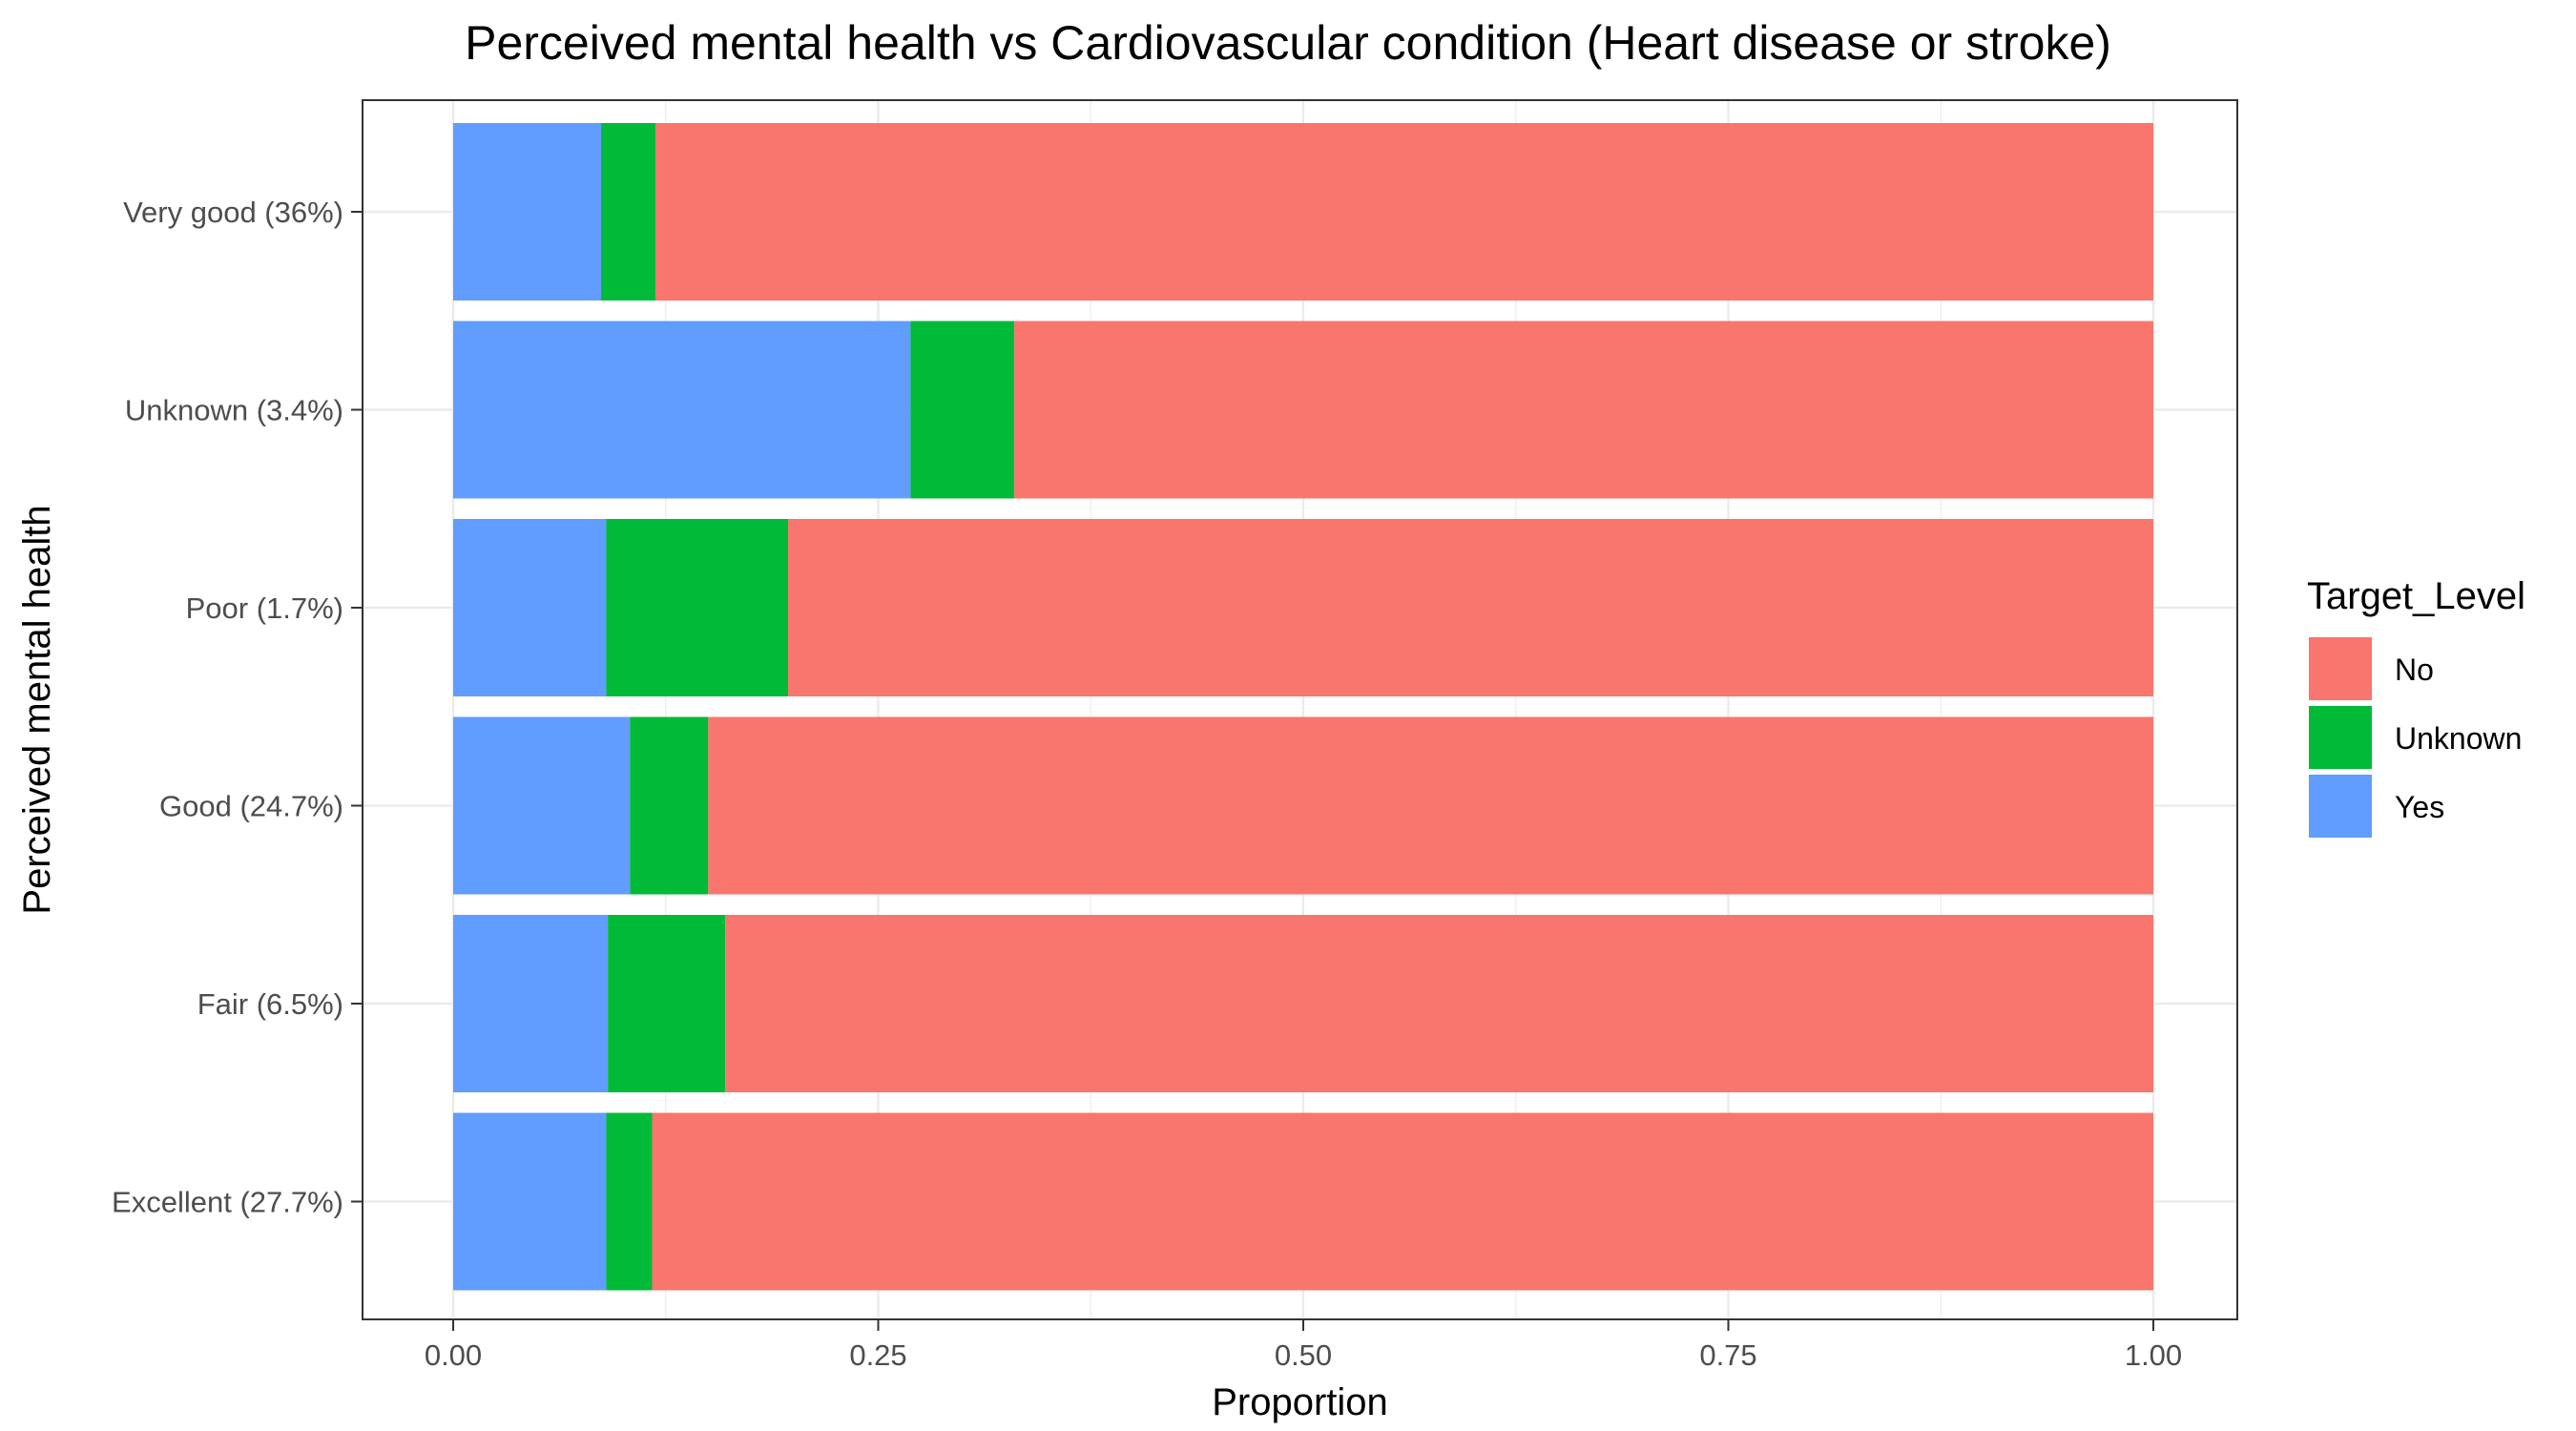  Describe the element at coordinates (2153, 1355) in the screenshot. I see `x-tick-label: 1.00` at that location.